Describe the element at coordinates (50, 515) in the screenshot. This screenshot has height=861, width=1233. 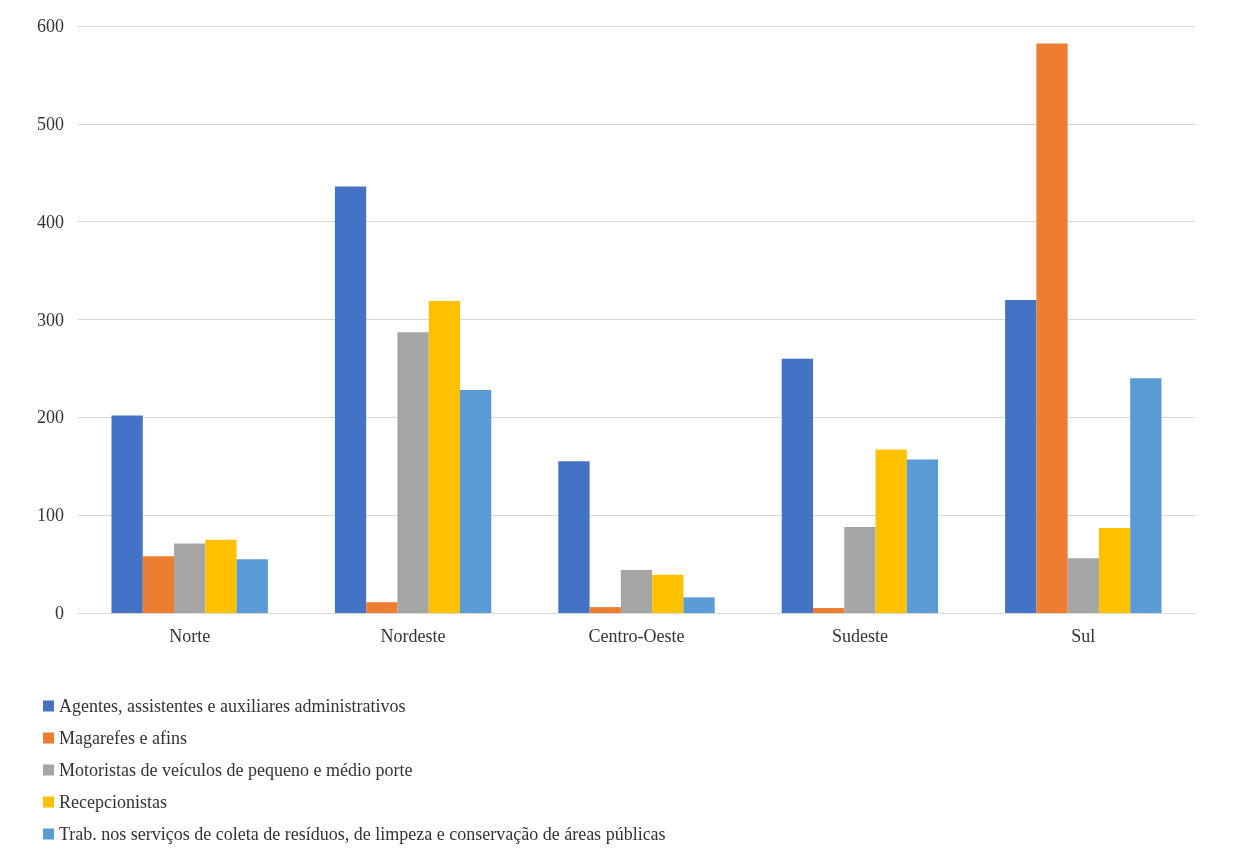
I see `y-tick-label: 100` at that location.